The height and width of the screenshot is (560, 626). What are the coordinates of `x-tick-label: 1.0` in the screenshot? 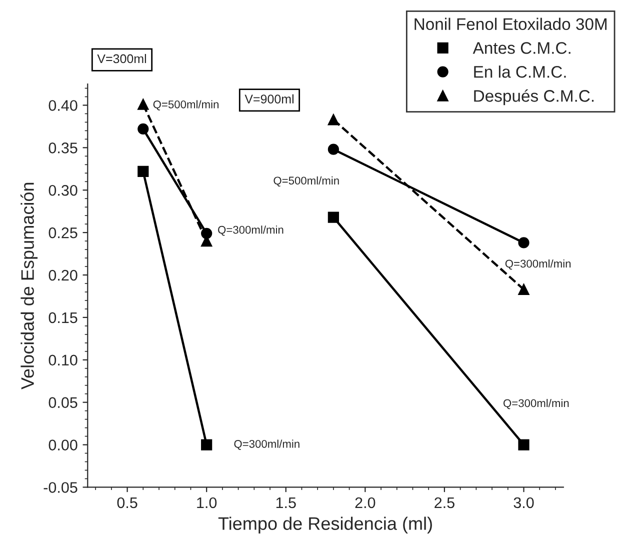 It's located at (207, 502).